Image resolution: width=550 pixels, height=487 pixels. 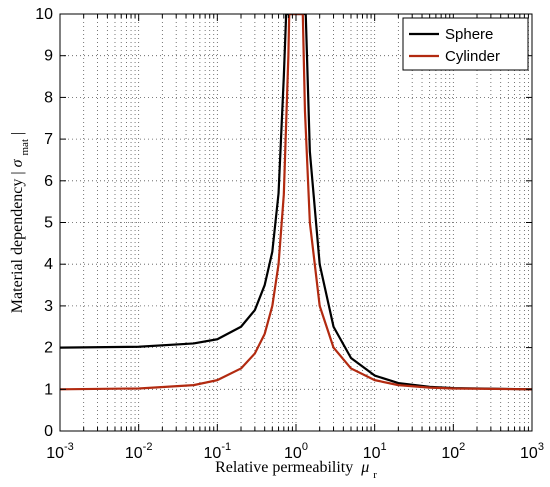 I want to click on y-tick-label: 2, so click(x=48, y=348).